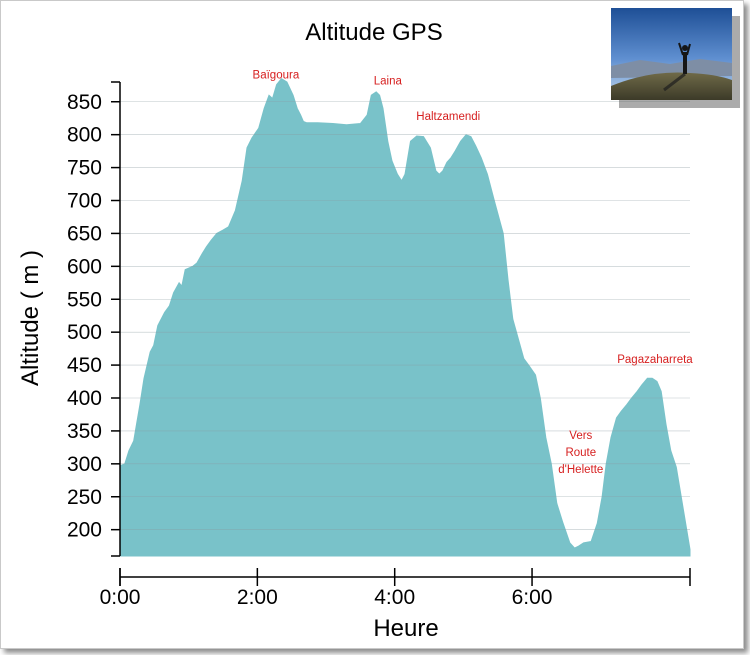 The width and height of the screenshot is (750, 655). Describe the element at coordinates (84, 332) in the screenshot. I see `y-tick-label: 500` at that location.